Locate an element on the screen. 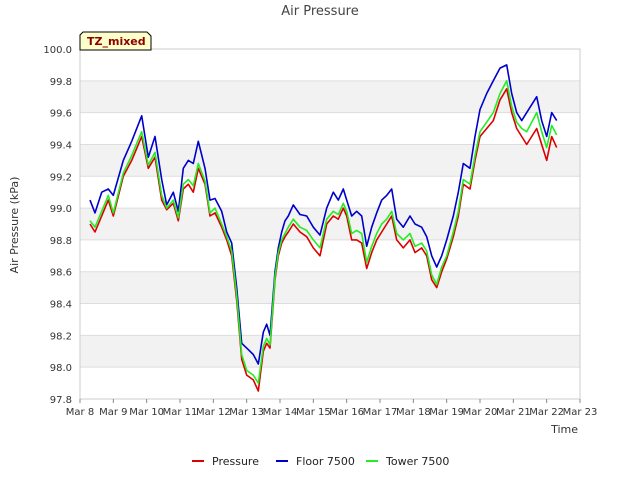  x-tick-label: Mar 12 is located at coordinates (213, 412).